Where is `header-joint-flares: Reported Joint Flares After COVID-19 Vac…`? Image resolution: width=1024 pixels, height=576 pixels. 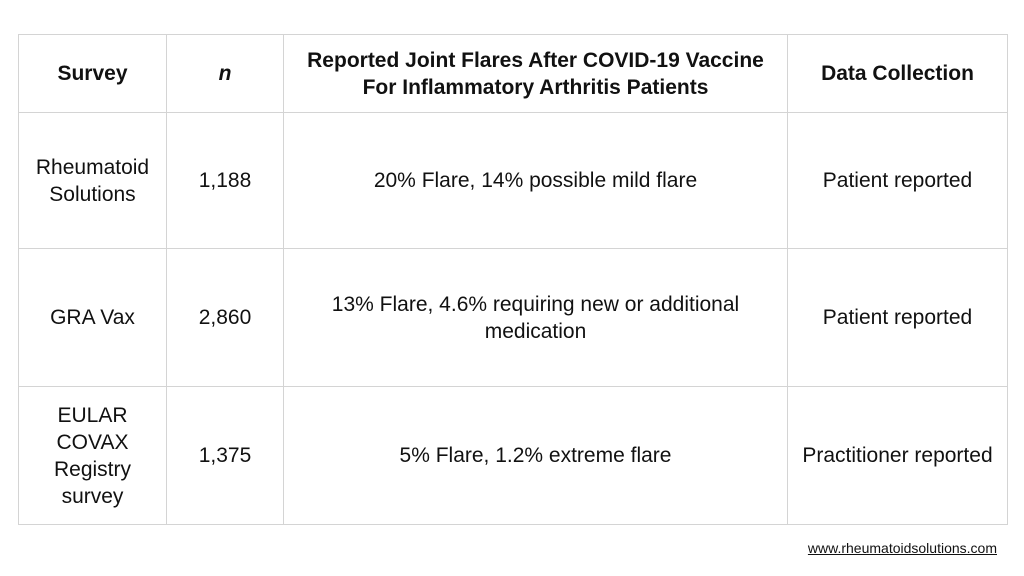
header-joint-flares: Reported Joint Flares After COVID-19 Vac… is located at coordinates (535, 73).